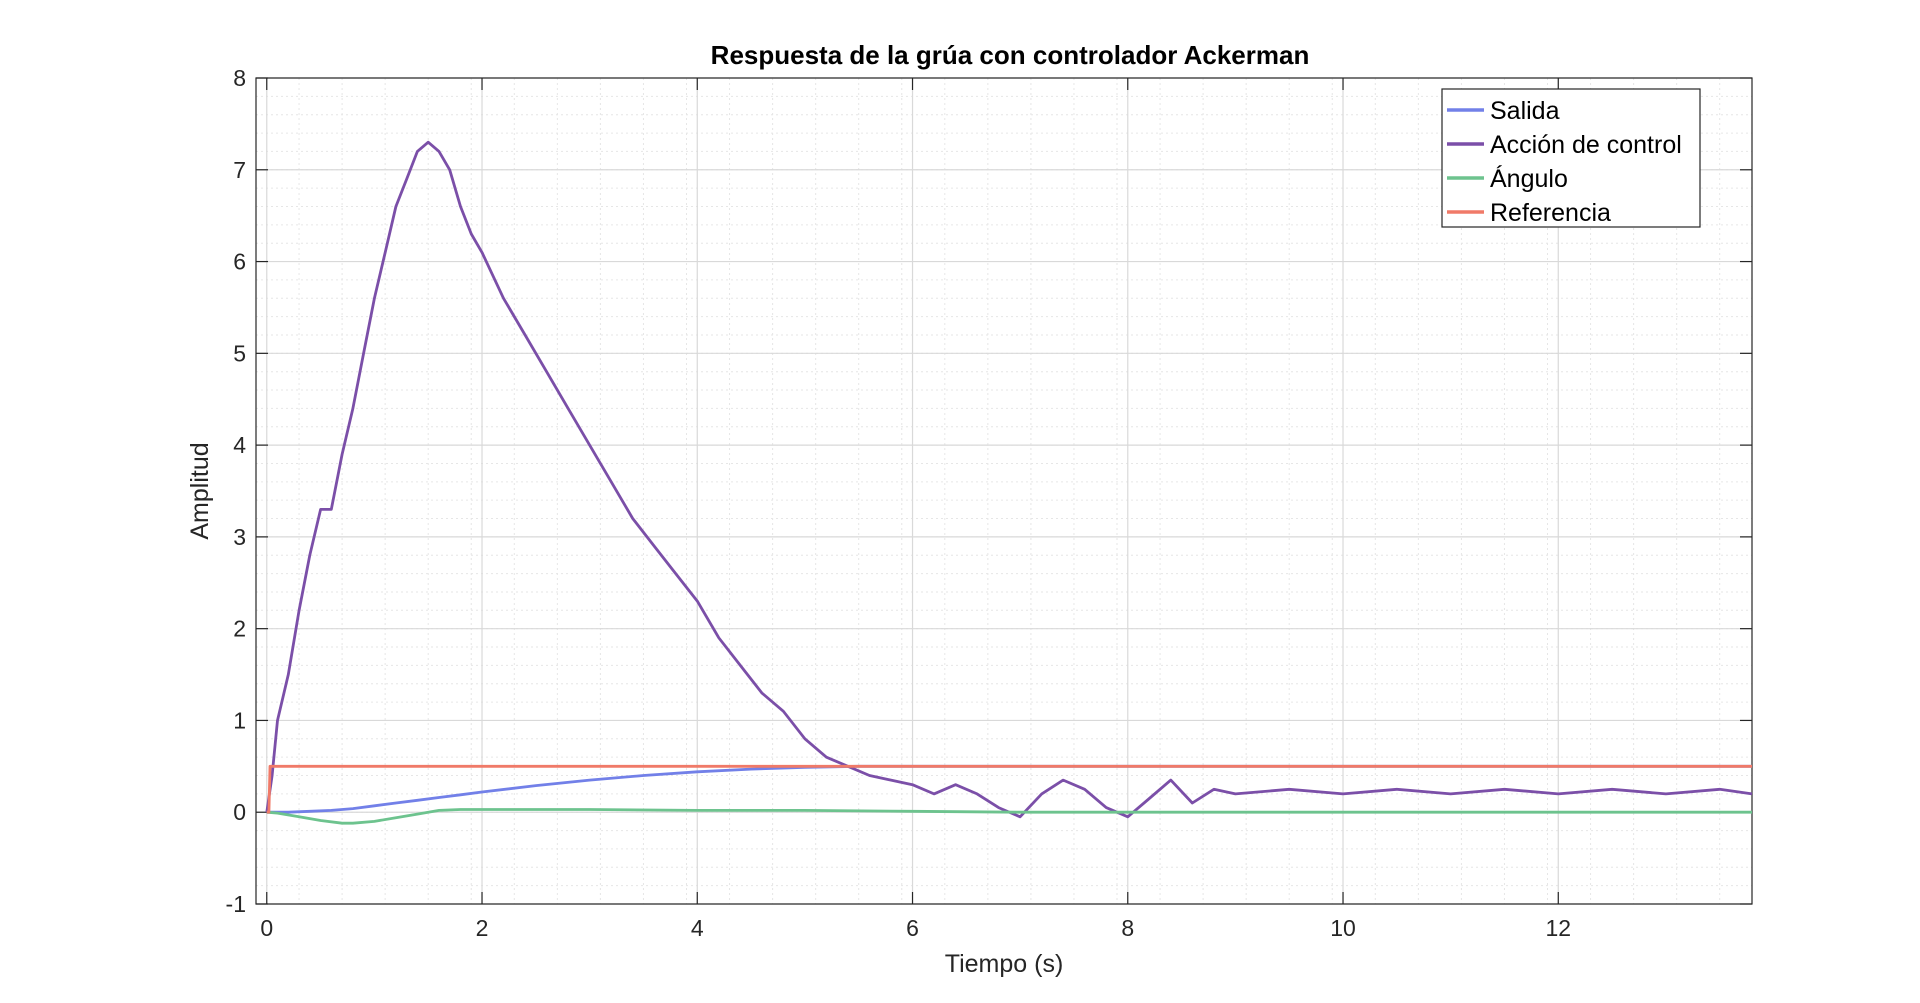 This screenshot has height=1003, width=1920. I want to click on x-tick-label: 6, so click(912, 928).